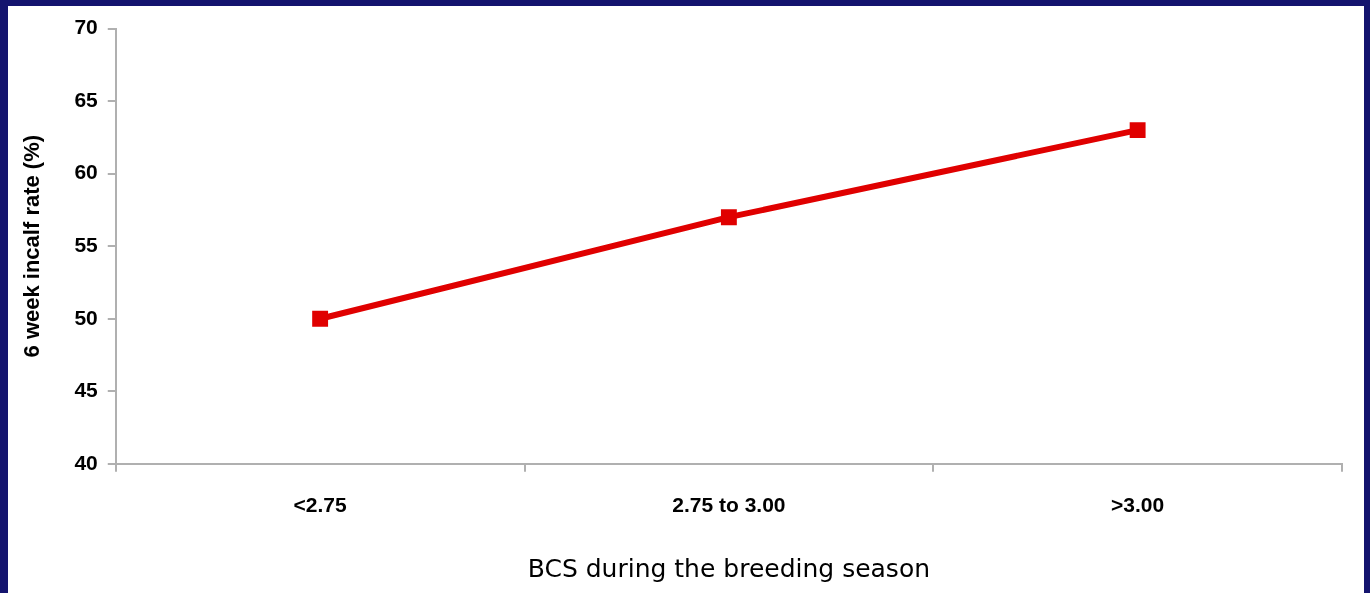 The image size is (1370, 593). Describe the element at coordinates (729, 568) in the screenshot. I see `x-axis-title: BCS during the breeding season` at that location.